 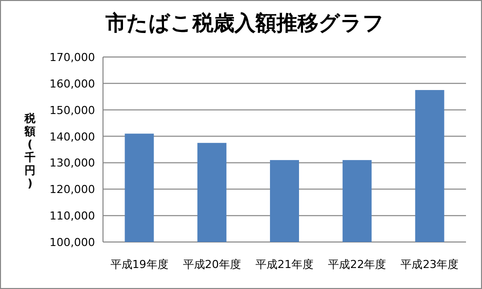 I want to click on ylabel: 税額(千円), so click(x=30, y=151).